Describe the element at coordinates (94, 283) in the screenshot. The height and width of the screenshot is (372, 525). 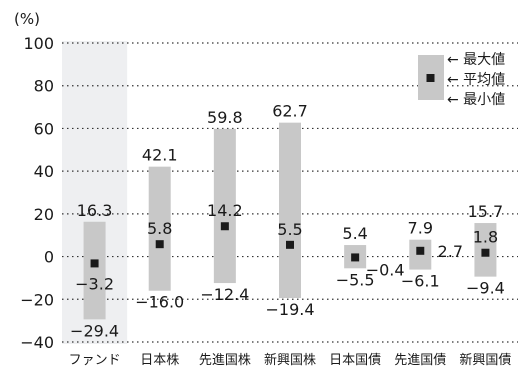
I see `mean-value-label: −3.2` at that location.